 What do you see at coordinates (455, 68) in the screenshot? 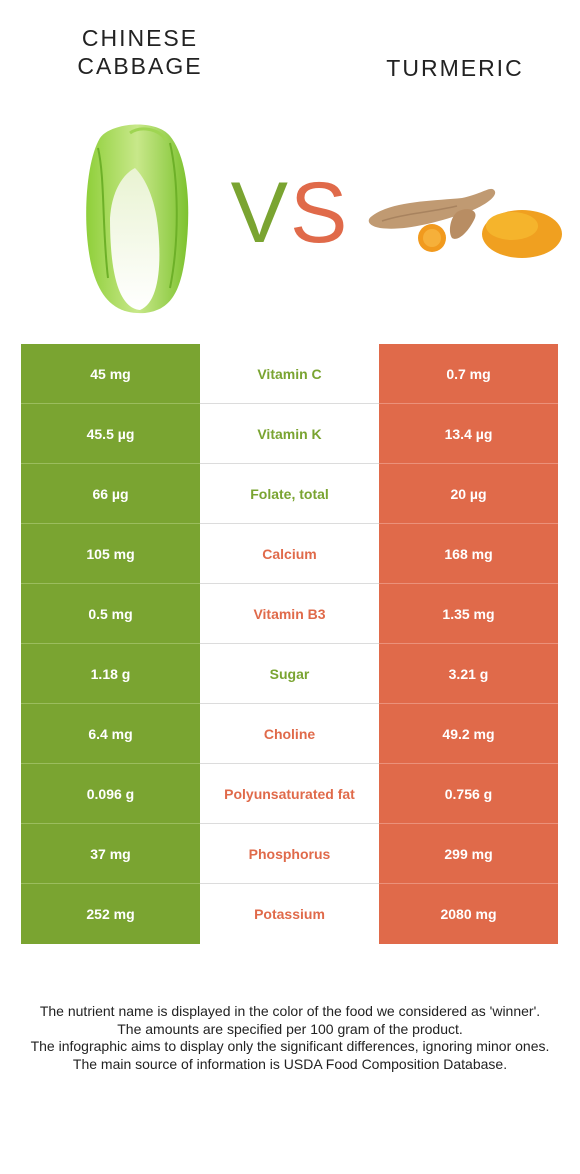
I see `right-food-title: TURMERIC` at bounding box center [455, 68].